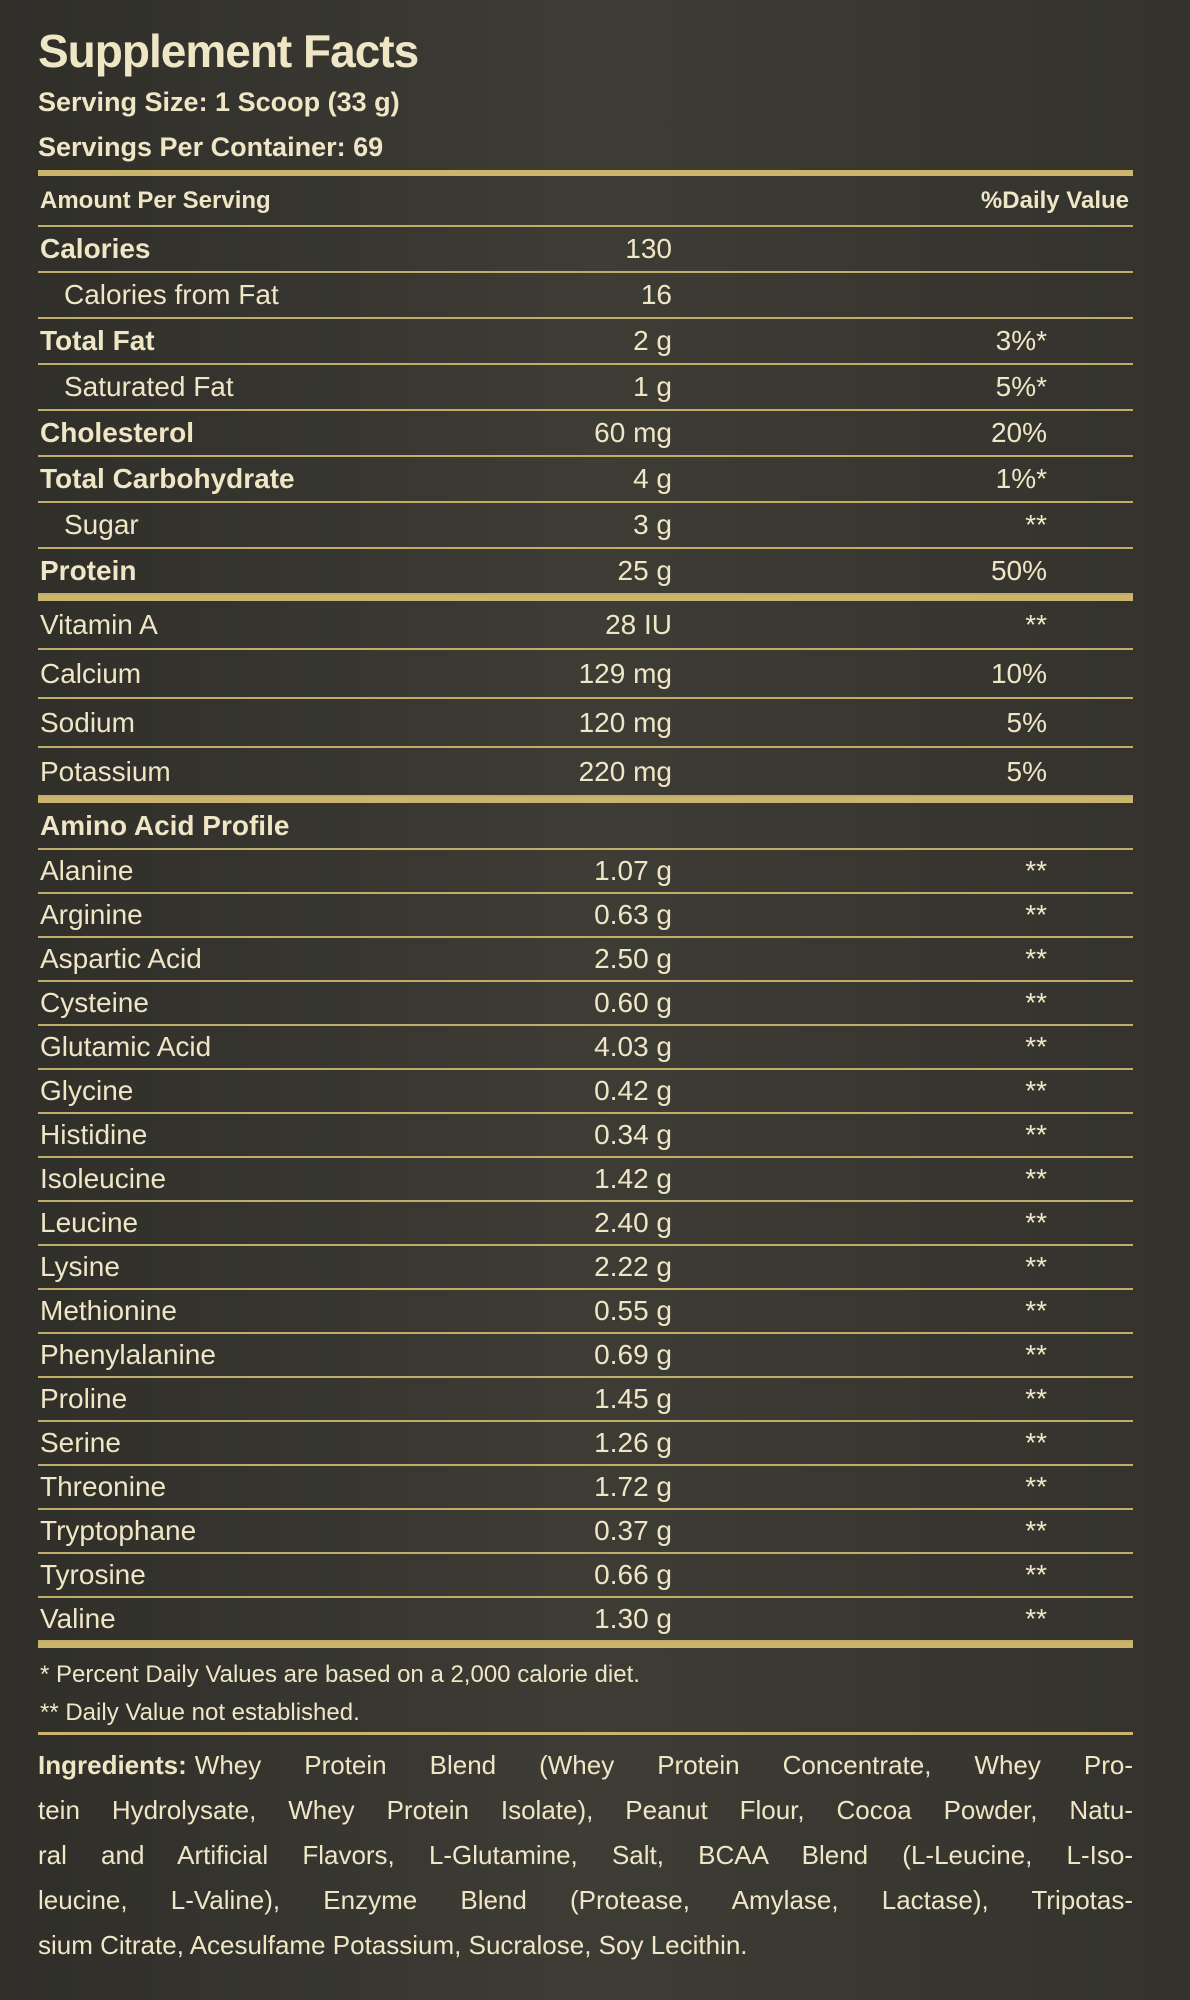 This screenshot has height=2000, width=1190. I want to click on nutrient-row: Methionine 0.55 g **, so click(585, 1312).